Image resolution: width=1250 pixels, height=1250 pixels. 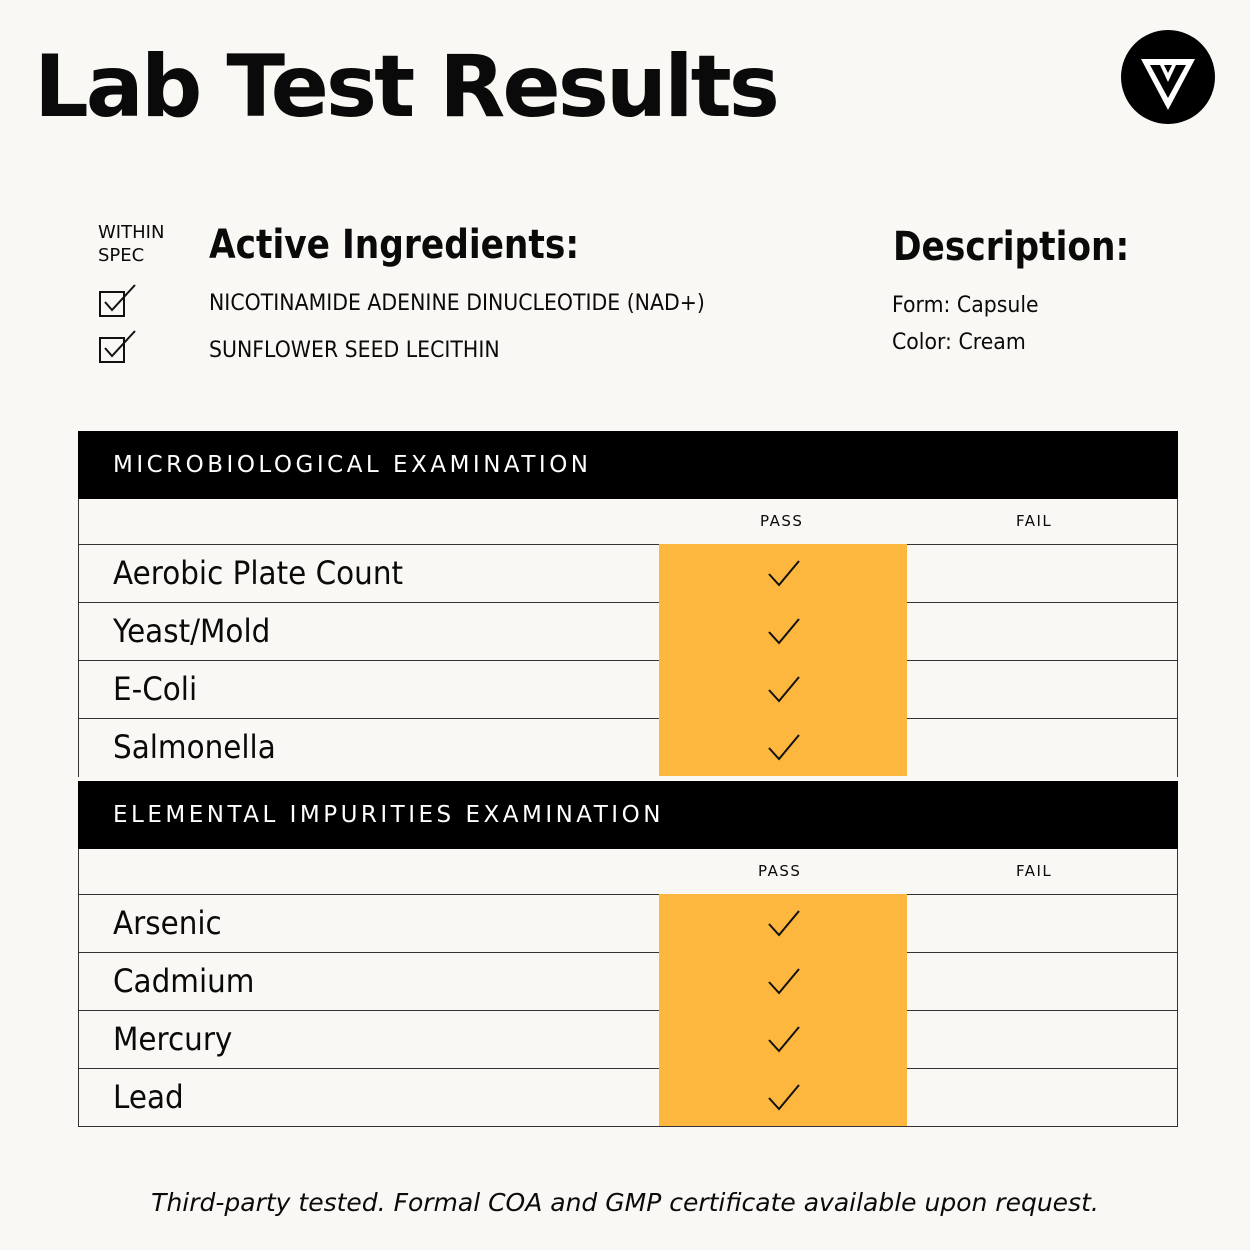 I want to click on table-row: Arsenic, so click(x=628, y=923).